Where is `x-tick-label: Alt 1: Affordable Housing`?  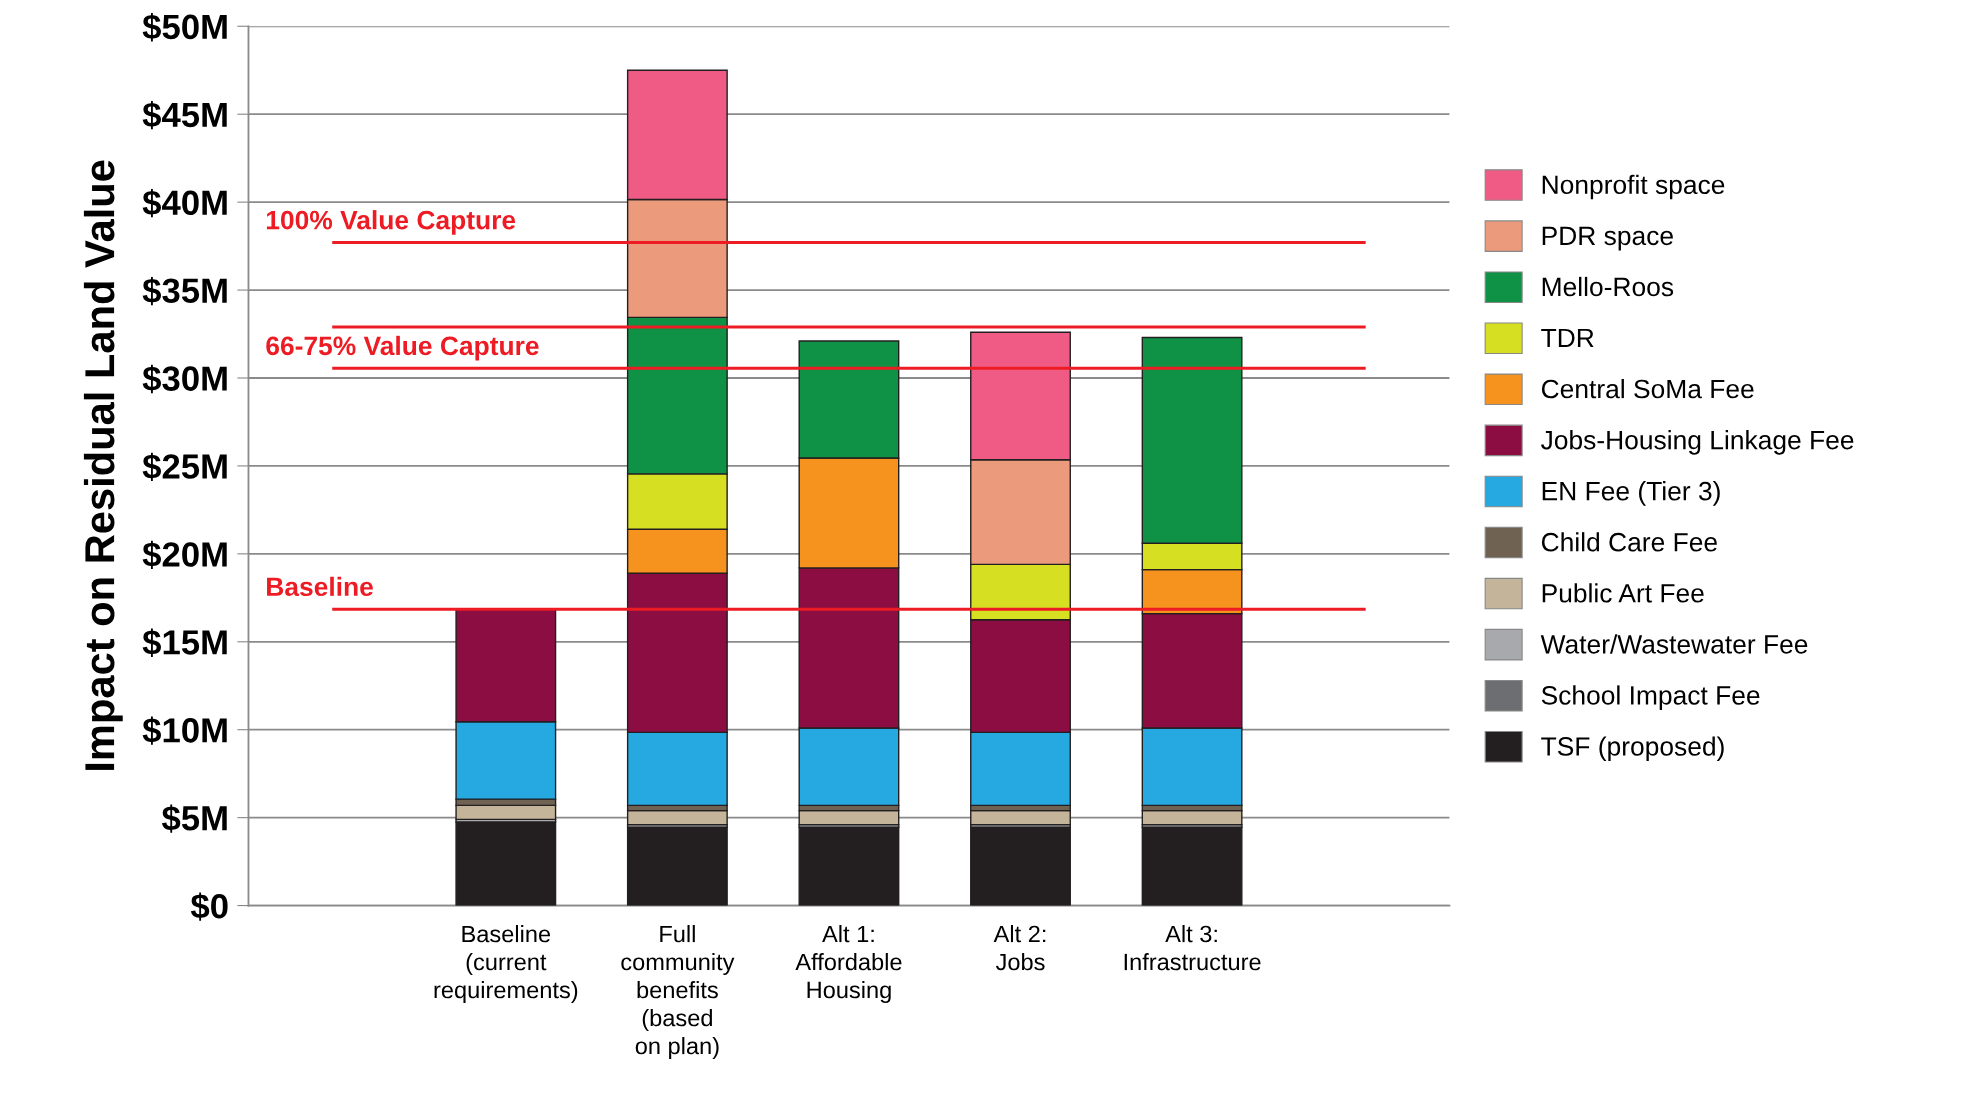 x-tick-label: Alt 1: Affordable Housing is located at coordinates (848, 964).